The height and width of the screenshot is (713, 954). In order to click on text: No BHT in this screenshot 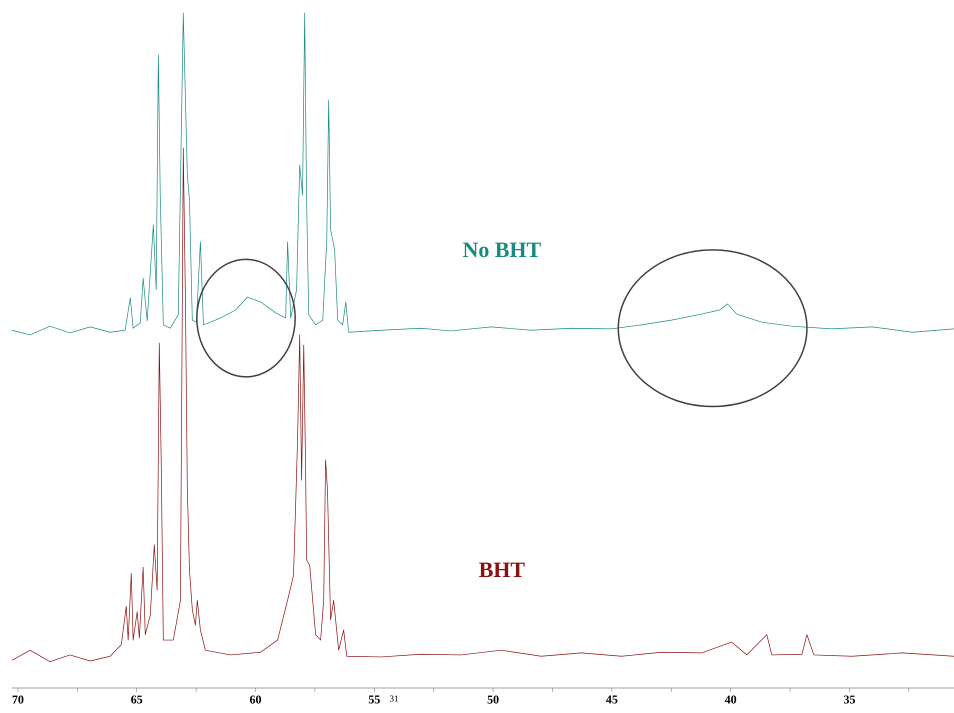, I will do `click(501, 250)`.